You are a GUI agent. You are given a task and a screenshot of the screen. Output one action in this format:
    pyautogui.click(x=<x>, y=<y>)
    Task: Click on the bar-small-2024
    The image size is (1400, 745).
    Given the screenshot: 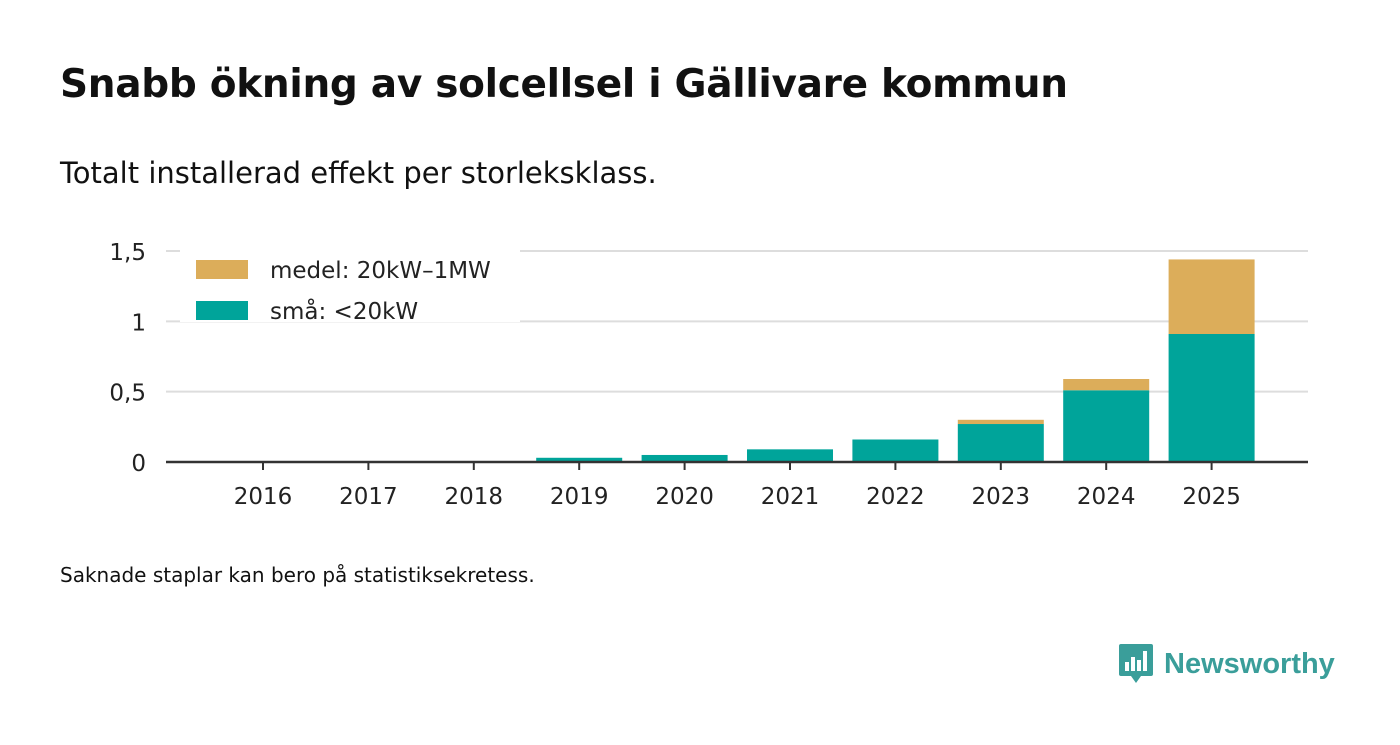 What is the action you would take?
    pyautogui.click(x=1106, y=426)
    